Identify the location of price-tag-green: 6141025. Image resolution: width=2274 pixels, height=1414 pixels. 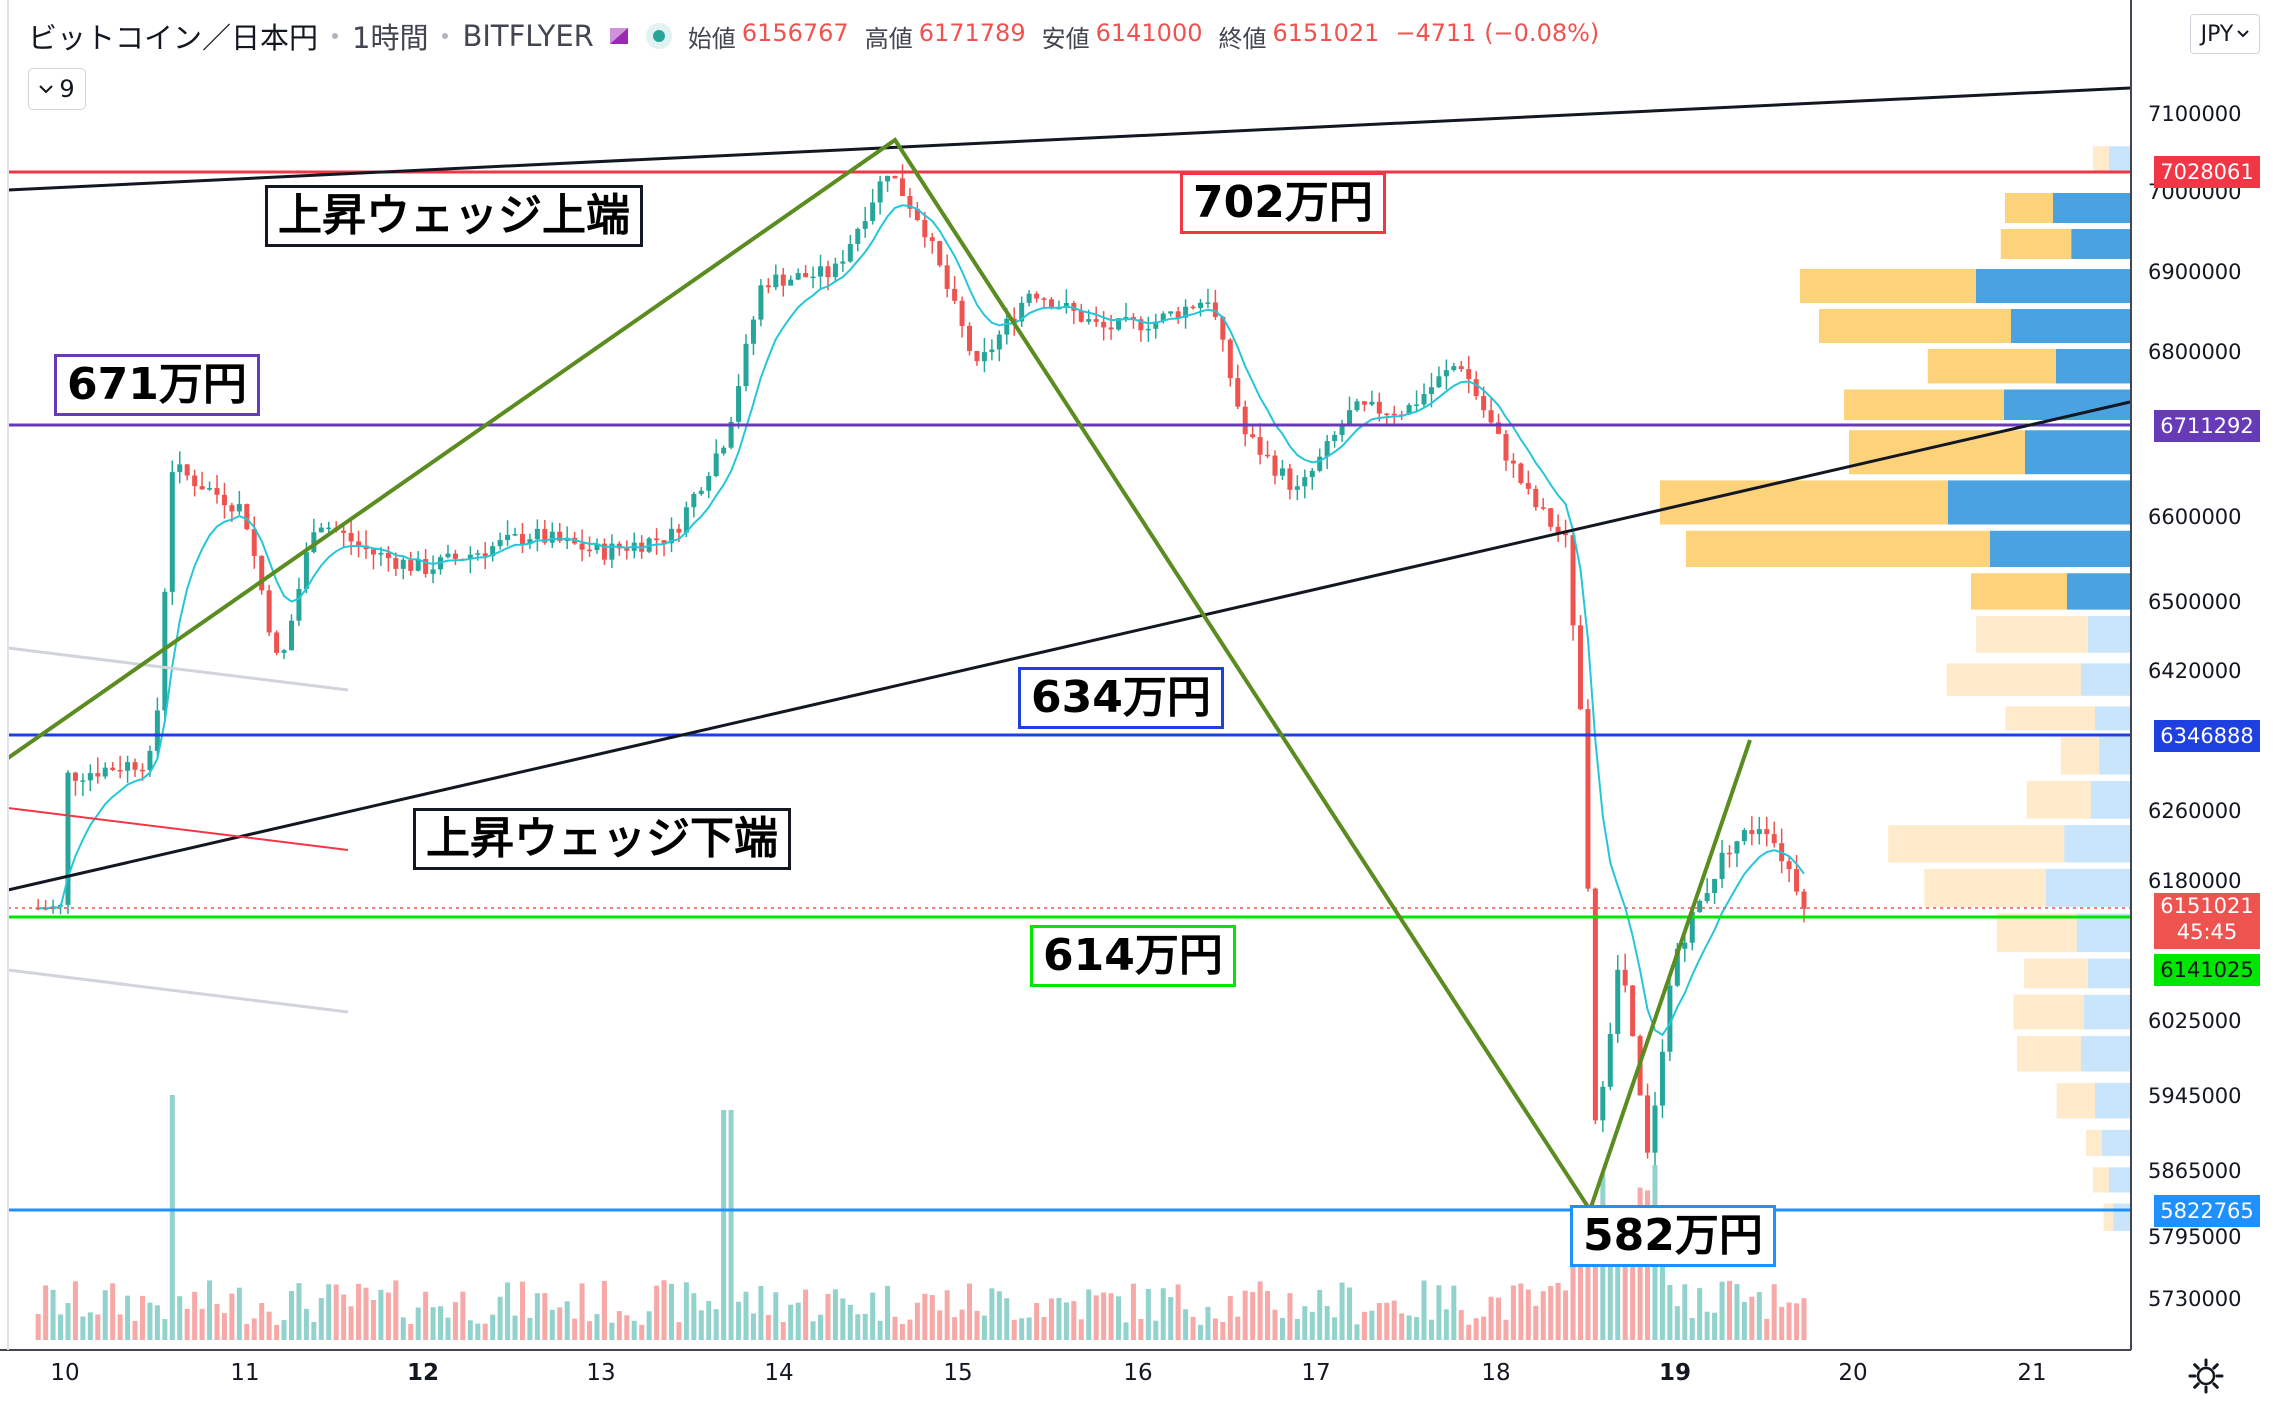
(2207, 970).